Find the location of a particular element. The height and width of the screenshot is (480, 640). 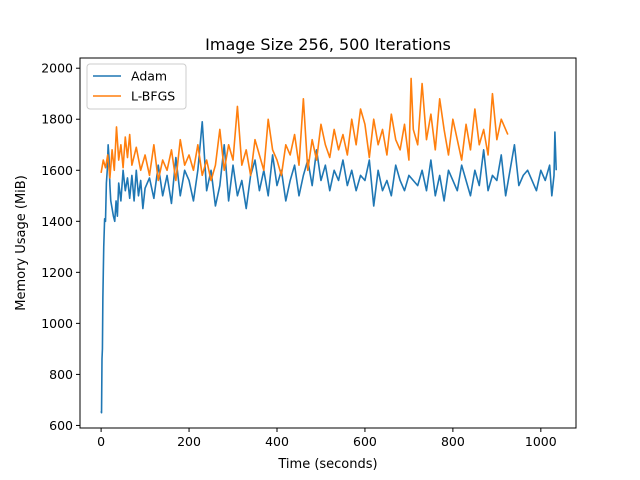

y-tick-label: 2000 is located at coordinates (57, 68).